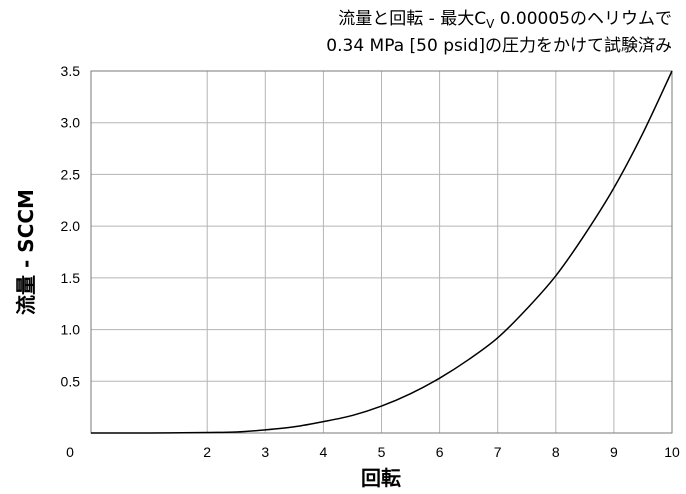  What do you see at coordinates (71, 123) in the screenshot?
I see `y-tick-label: 3.0` at bounding box center [71, 123].